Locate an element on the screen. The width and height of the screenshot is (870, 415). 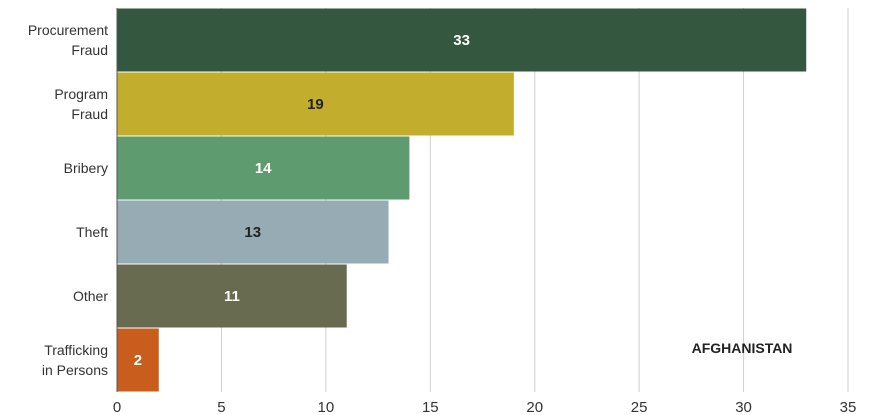
bar-value-label-4: 11 is located at coordinates (232, 296).